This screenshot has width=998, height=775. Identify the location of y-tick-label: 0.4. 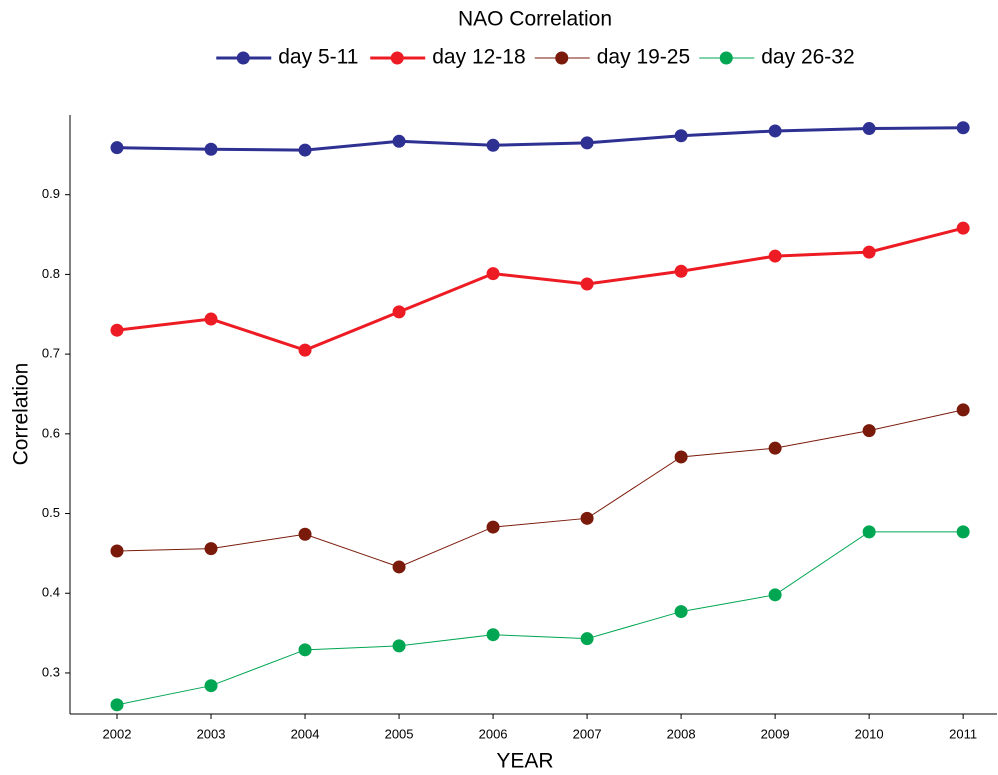
(51, 592).